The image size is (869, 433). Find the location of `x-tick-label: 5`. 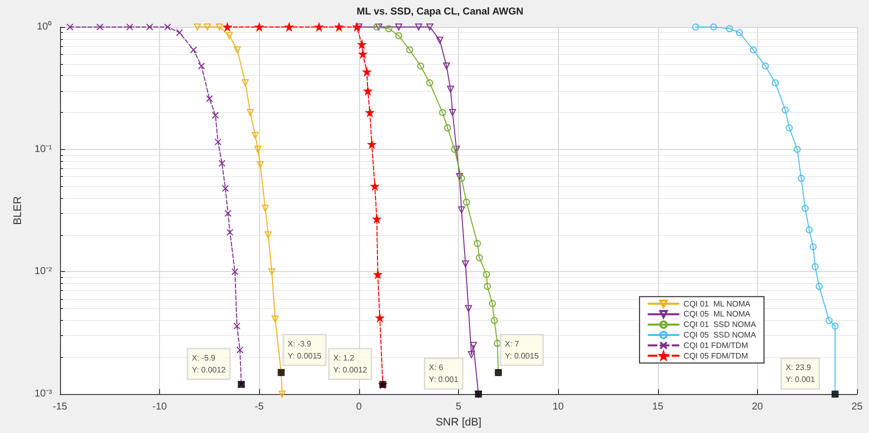

x-tick-label: 5 is located at coordinates (459, 407).